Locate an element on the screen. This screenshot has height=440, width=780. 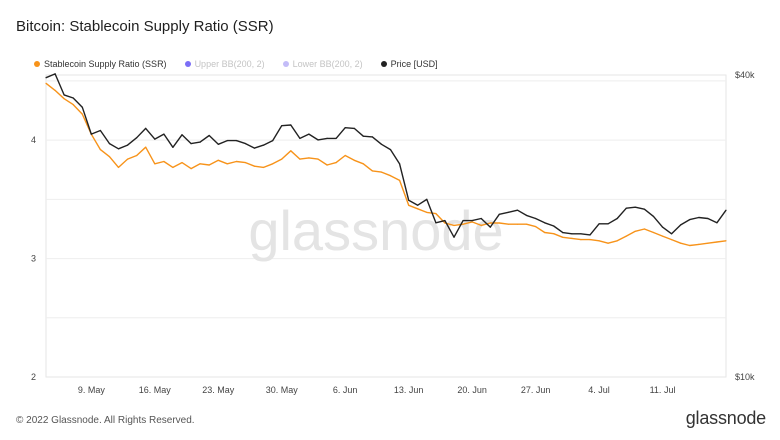
x-tick-label: 9. May is located at coordinates (92, 390).